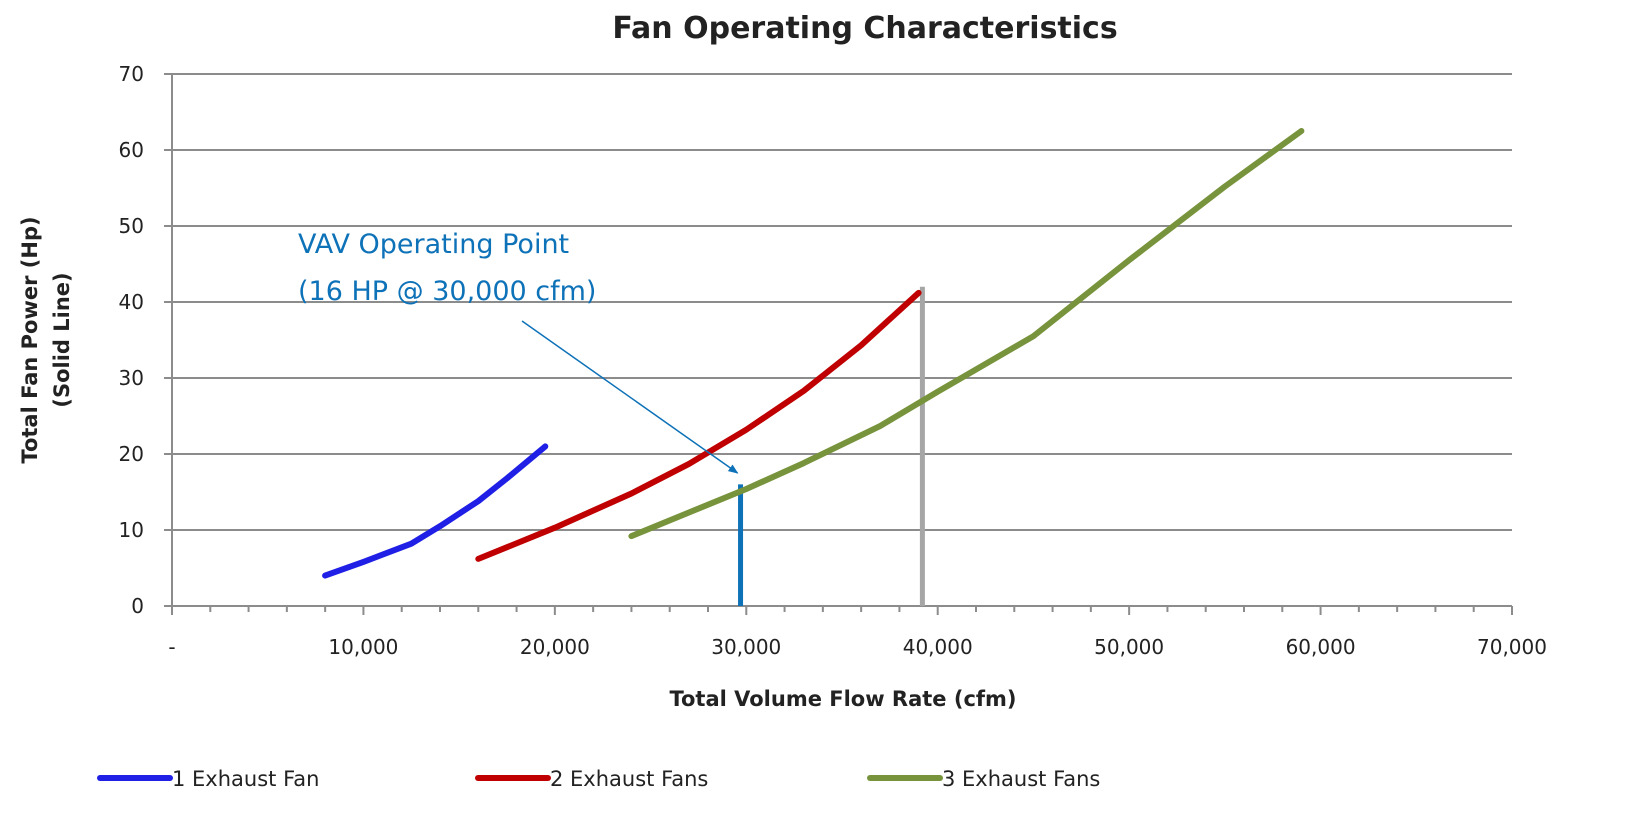 The height and width of the screenshot is (822, 1629). I want to click on chart-title: Fan Operating Characteristics, so click(864, 28).